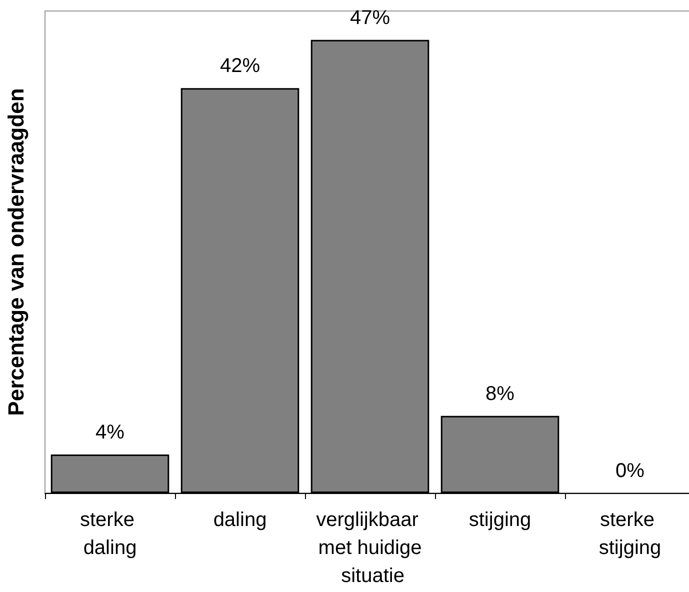  Describe the element at coordinates (630, 534) in the screenshot. I see `x-tick-label: sterke stijging` at that location.